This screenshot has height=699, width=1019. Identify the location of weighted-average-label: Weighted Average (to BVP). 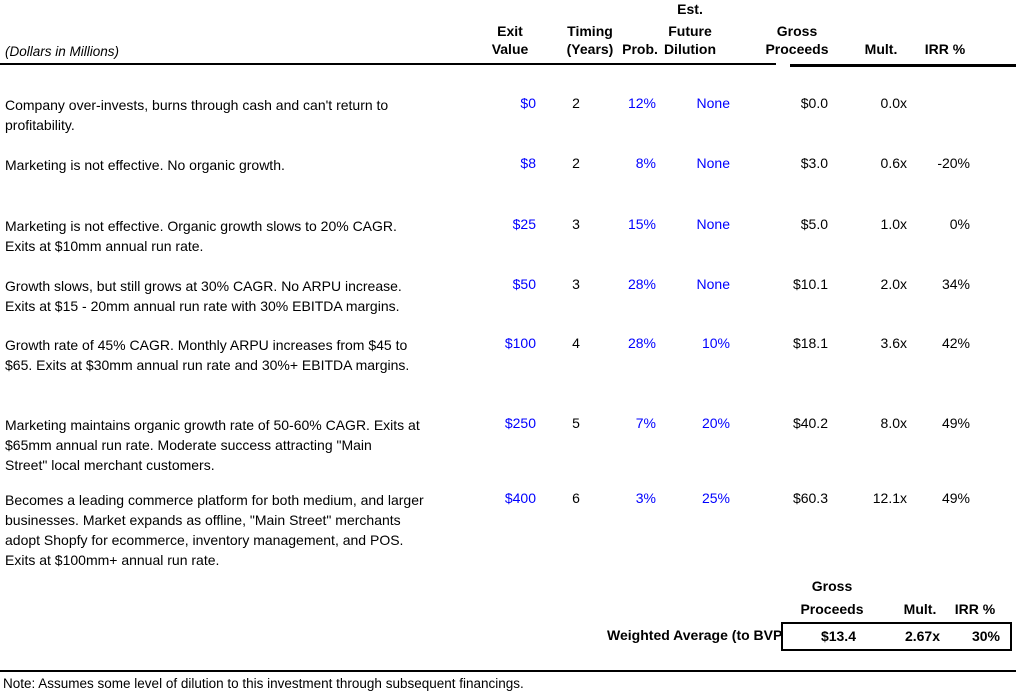
(697, 635).